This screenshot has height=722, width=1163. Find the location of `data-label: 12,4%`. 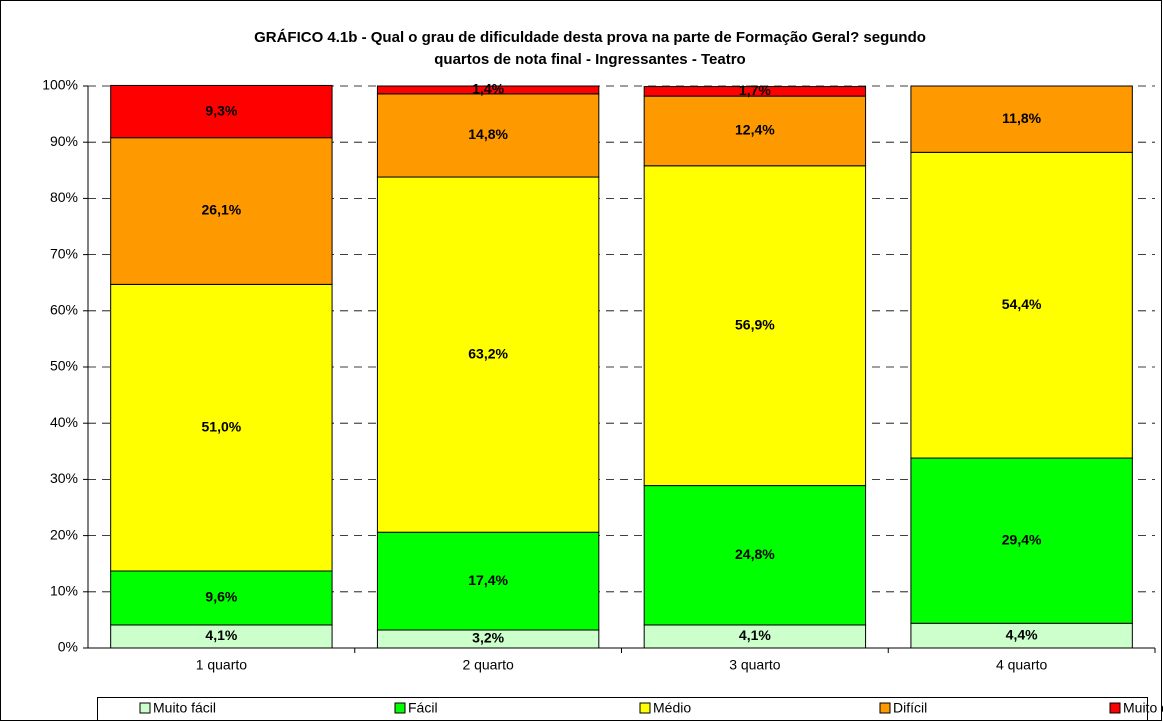

data-label: 12,4% is located at coordinates (755, 130).